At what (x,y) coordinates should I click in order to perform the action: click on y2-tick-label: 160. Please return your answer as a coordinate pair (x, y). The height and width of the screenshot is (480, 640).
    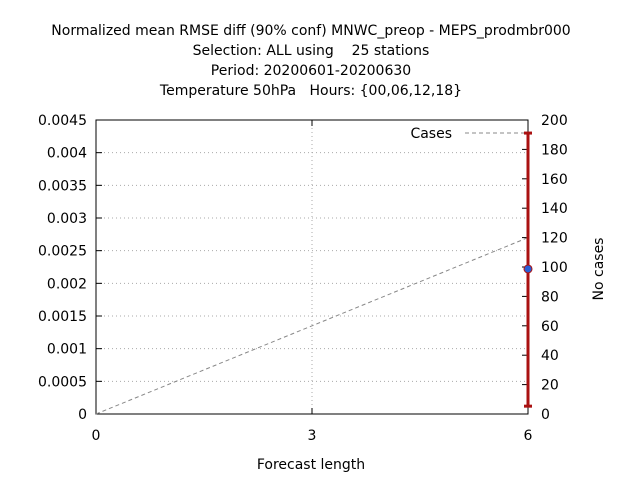
    Looking at the image, I should click on (554, 180).